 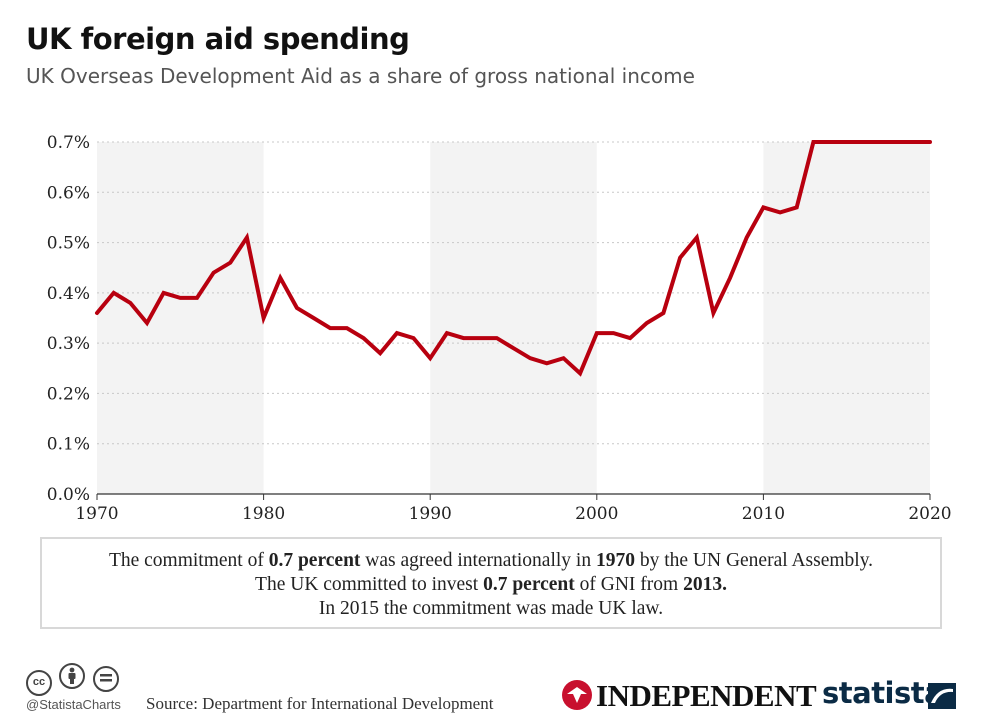 What do you see at coordinates (430, 514) in the screenshot?
I see `x-tick-label: 1990` at bounding box center [430, 514].